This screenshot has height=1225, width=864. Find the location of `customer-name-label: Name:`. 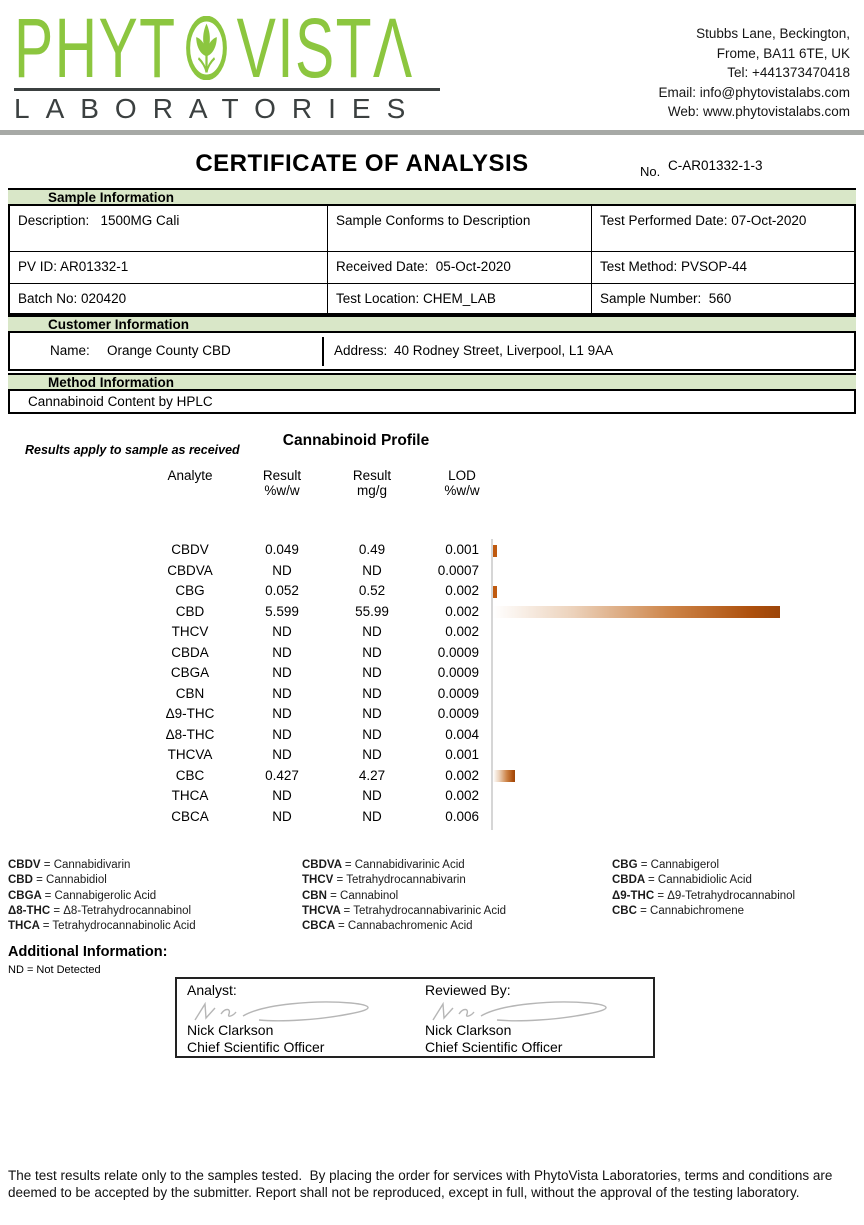

customer-name-label: Name: is located at coordinates (70, 350).